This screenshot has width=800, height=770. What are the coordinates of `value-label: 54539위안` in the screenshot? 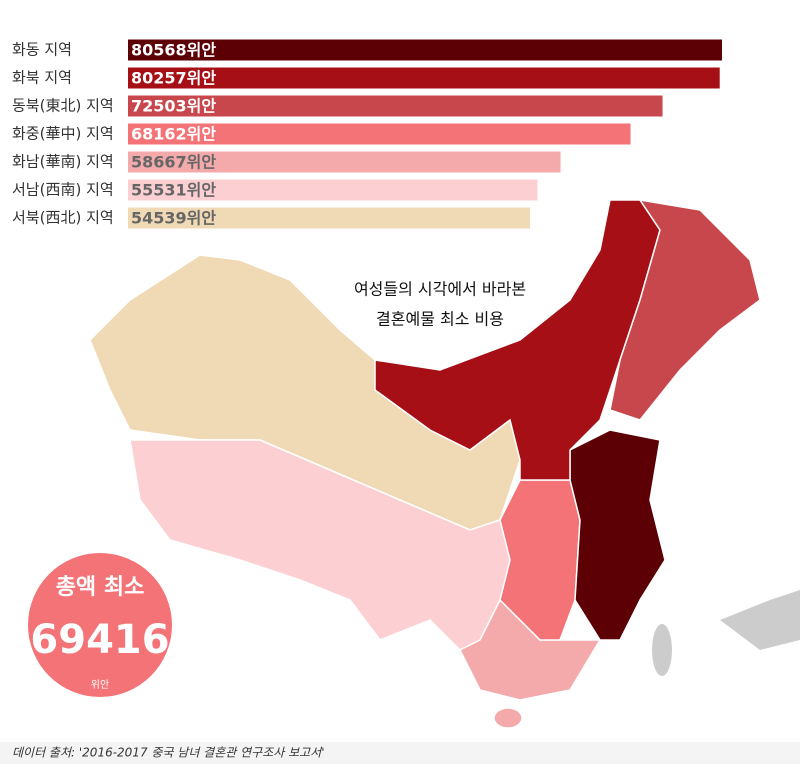 It's located at (173, 218).